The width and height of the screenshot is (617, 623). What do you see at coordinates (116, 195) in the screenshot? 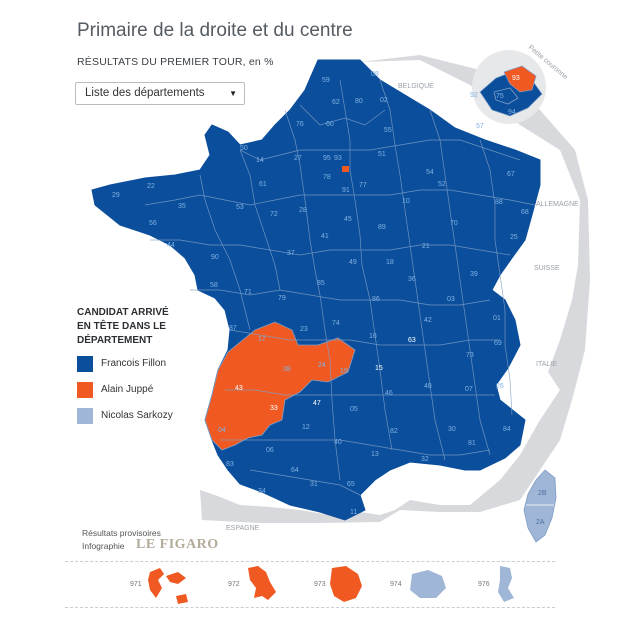
I see `dept-label-29: 29` at bounding box center [116, 195].